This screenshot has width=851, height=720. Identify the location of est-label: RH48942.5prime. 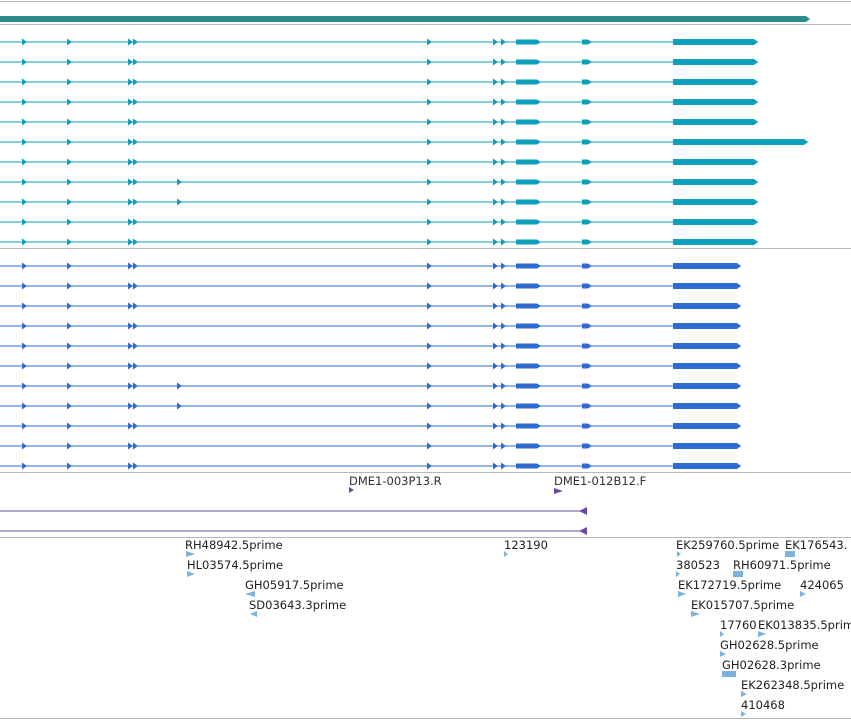
(234, 545).